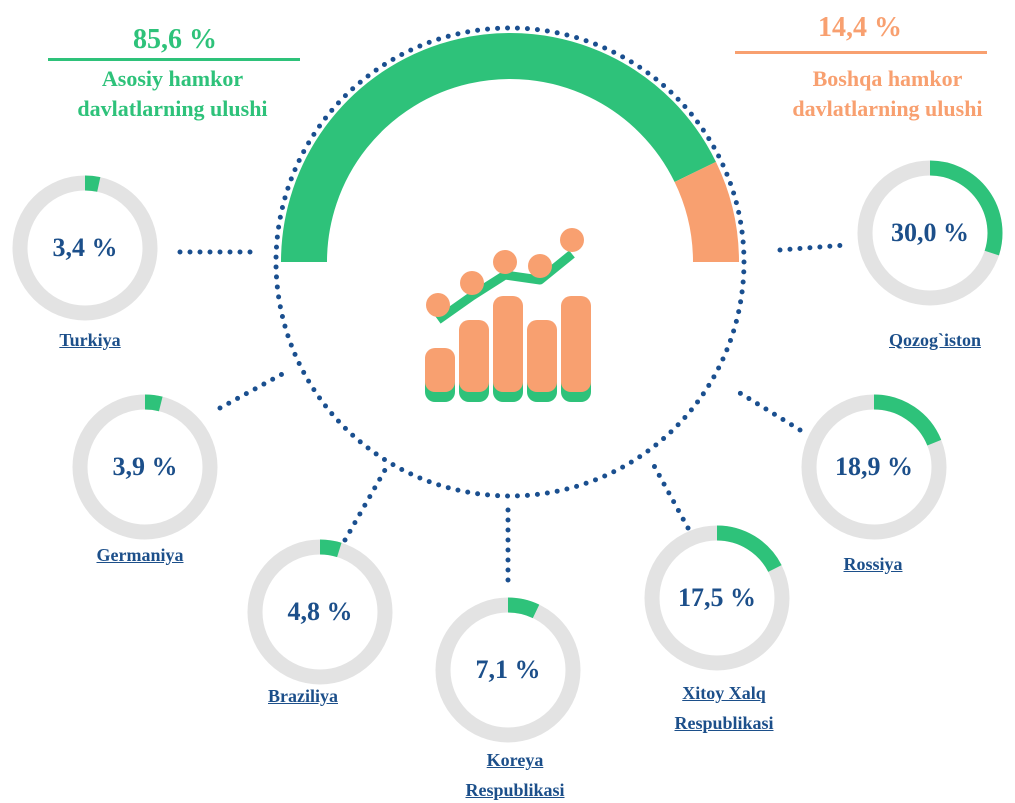 The width and height of the screenshot is (1015, 803). What do you see at coordinates (498, 148) in the screenshot?
I see `main-arc` at bounding box center [498, 148].